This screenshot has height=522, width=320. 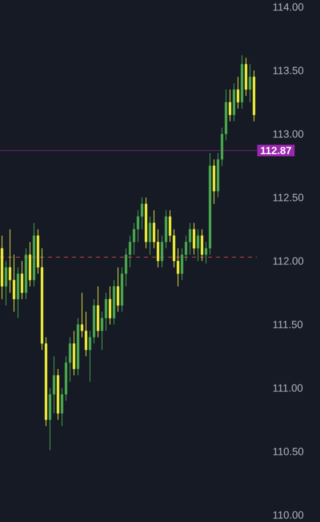 I want to click on ref-line-label: 112.87, so click(x=276, y=150).